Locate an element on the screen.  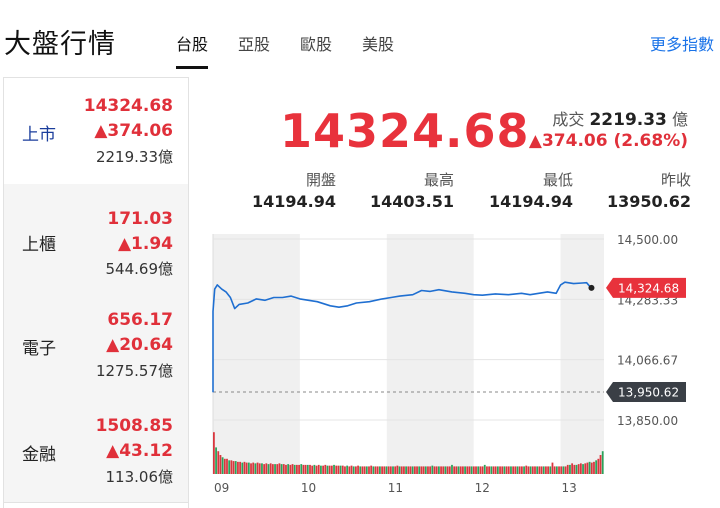
tab-us: 美股 is located at coordinates (378, 44).